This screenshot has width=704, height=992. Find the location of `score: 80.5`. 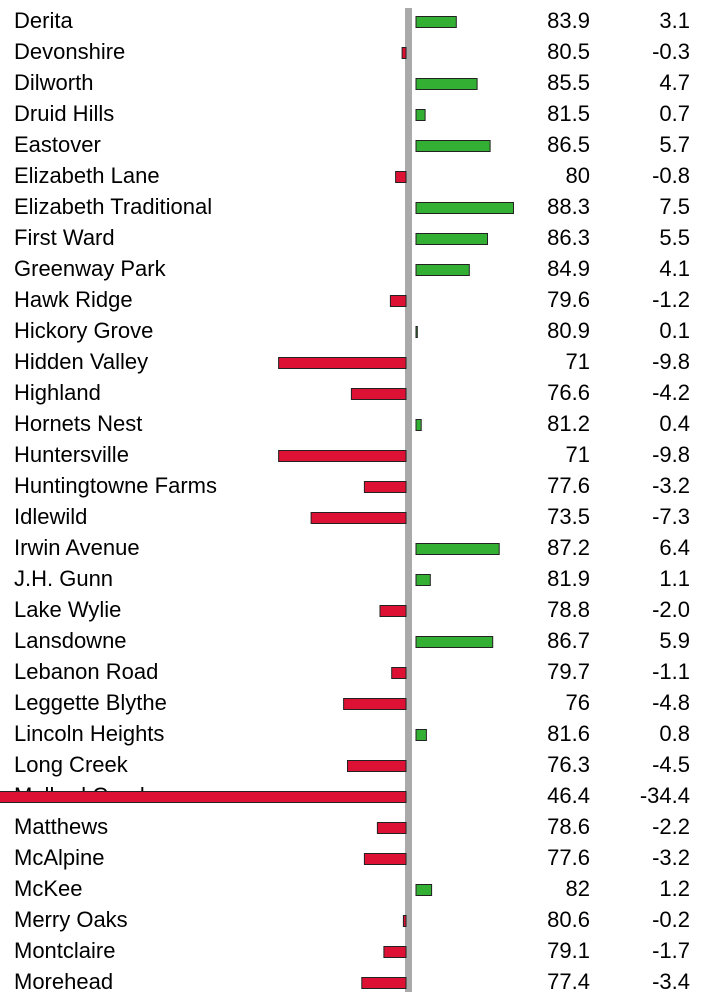

score: 80.5 is located at coordinates (568, 51).